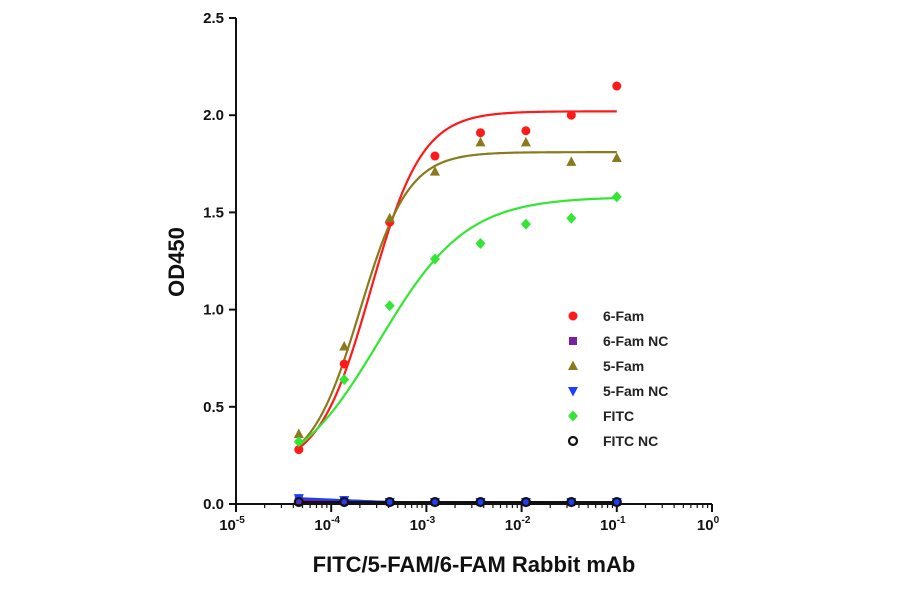 The width and height of the screenshot is (900, 594). Describe the element at coordinates (176, 262) in the screenshot. I see `y-axis-title: OD450` at that location.